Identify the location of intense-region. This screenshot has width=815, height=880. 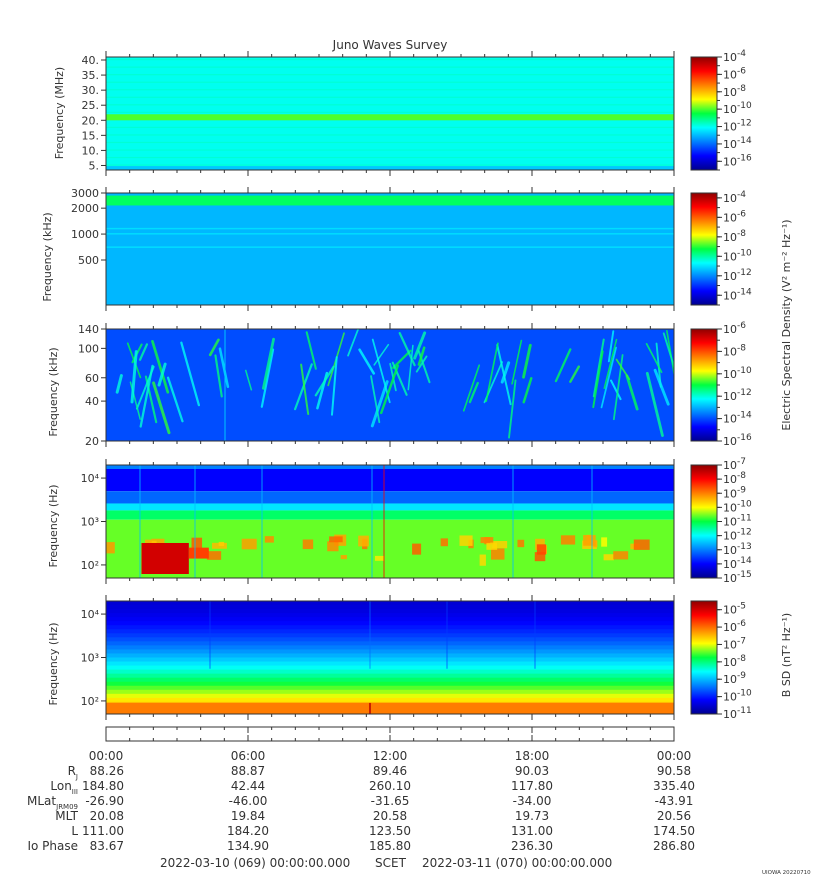
(198, 553).